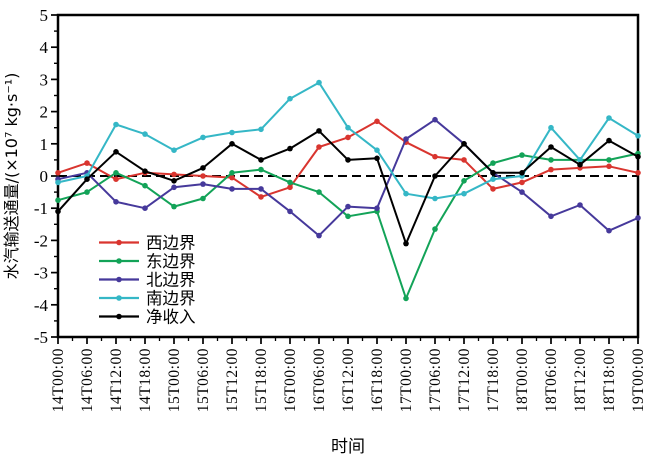 This screenshot has height=465, width=650. Describe the element at coordinates (174, 380) in the screenshot. I see `x-tick-label: 15T00:00` at that location.